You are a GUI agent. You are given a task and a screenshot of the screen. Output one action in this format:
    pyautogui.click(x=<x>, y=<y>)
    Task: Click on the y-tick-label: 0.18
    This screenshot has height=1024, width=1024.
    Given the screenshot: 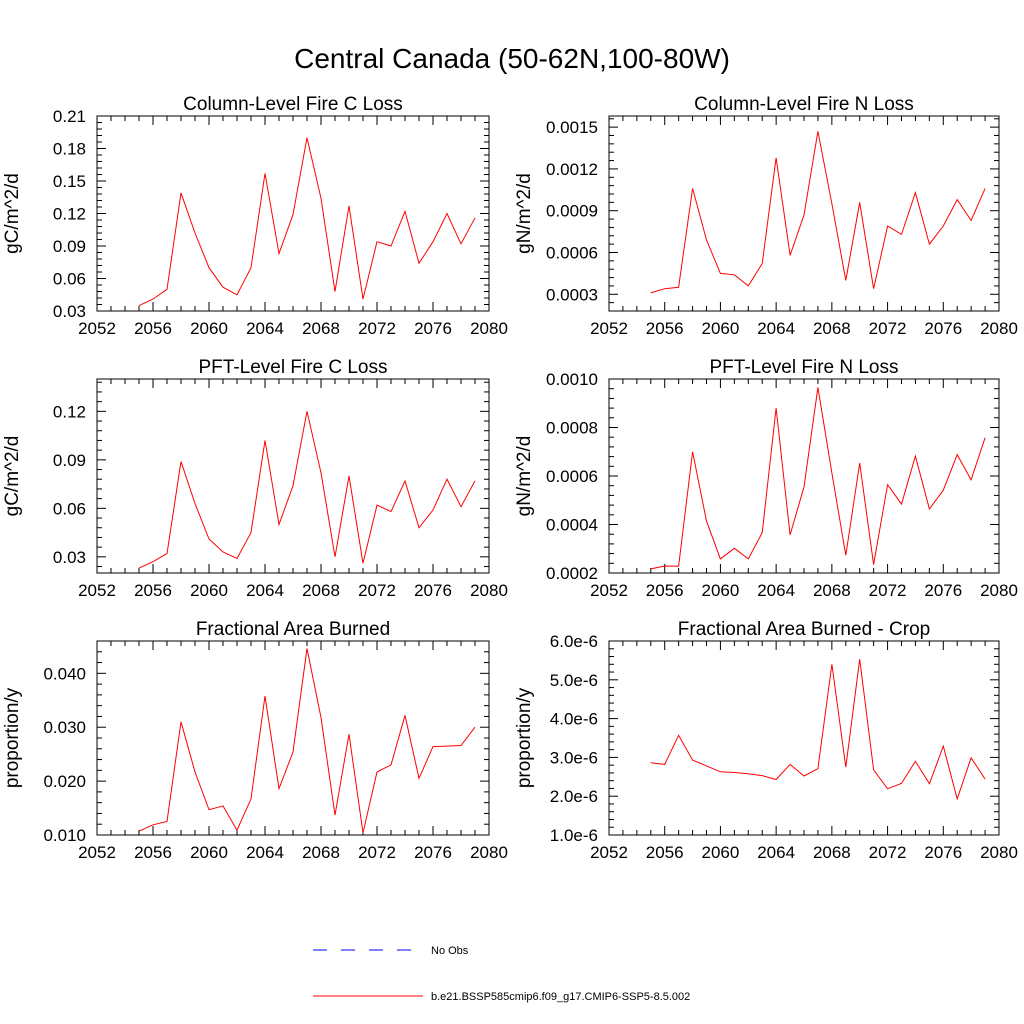 What is the action you would take?
    pyautogui.click(x=69, y=149)
    